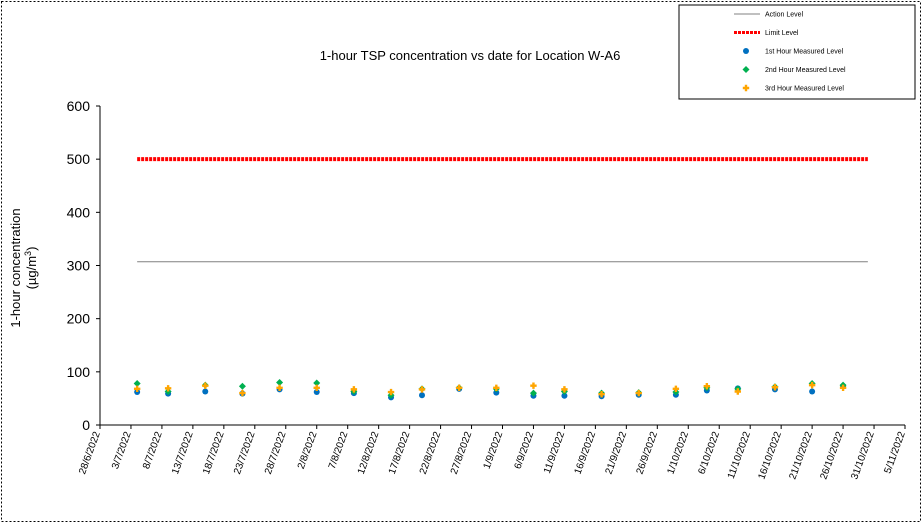 Image resolution: width=924 pixels, height=525 pixels. I want to click on x-tick-label: 11/10/2022, so click(739, 455).